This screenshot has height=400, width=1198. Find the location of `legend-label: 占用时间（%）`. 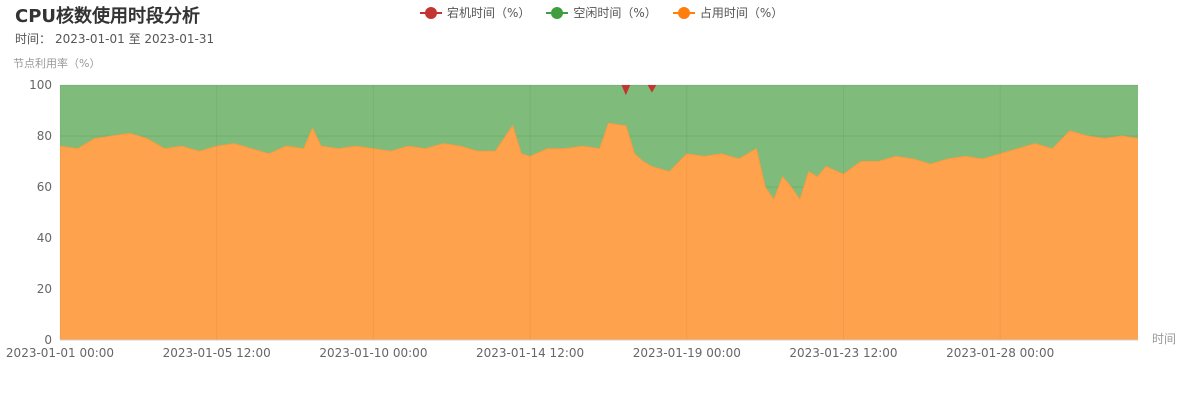

legend-label: 占用时间（%） is located at coordinates (741, 13).